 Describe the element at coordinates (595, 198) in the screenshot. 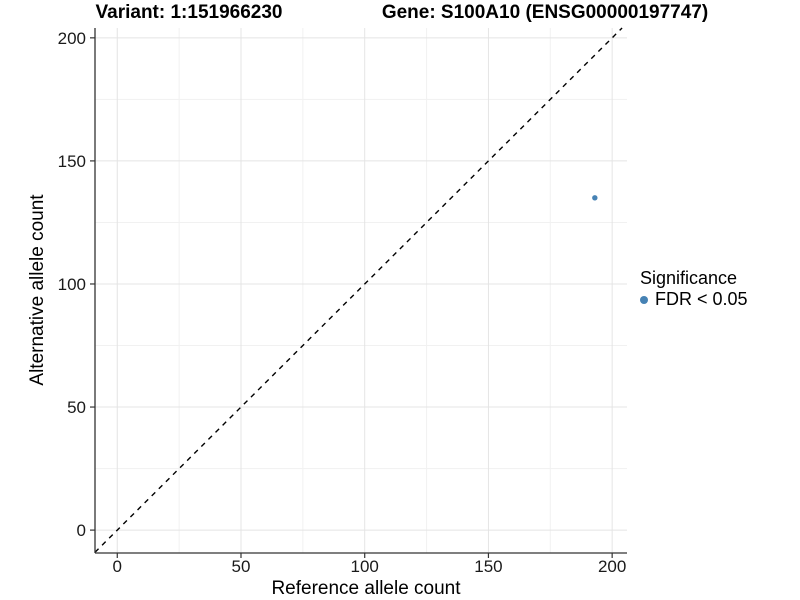

I see `data-point` at that location.